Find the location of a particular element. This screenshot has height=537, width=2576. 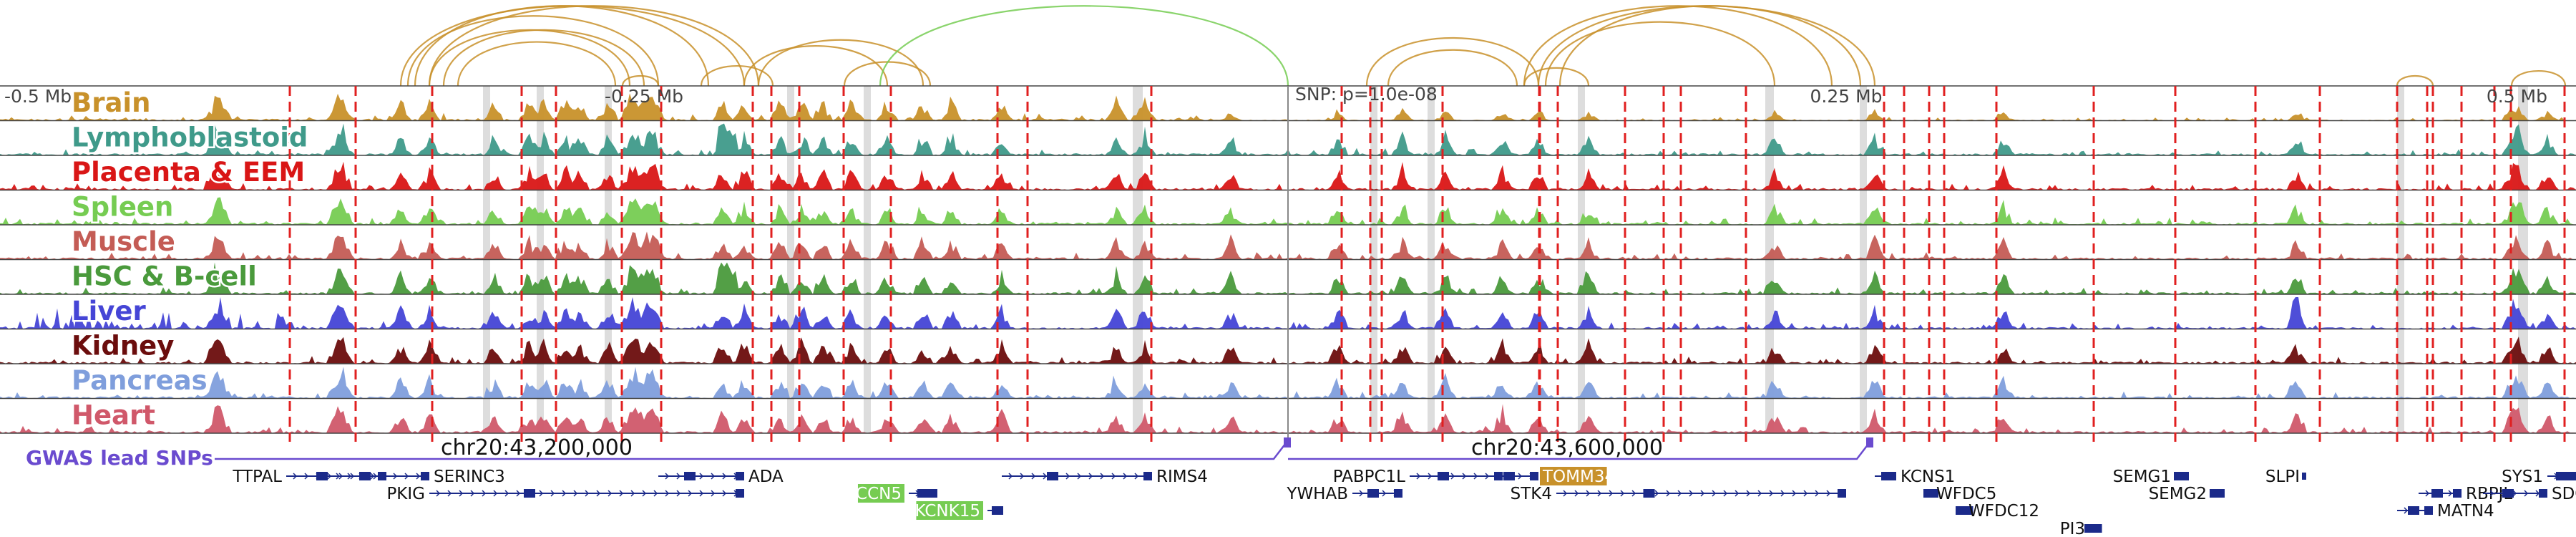

gene-kcns1: KCNS1 is located at coordinates (1915, 477).